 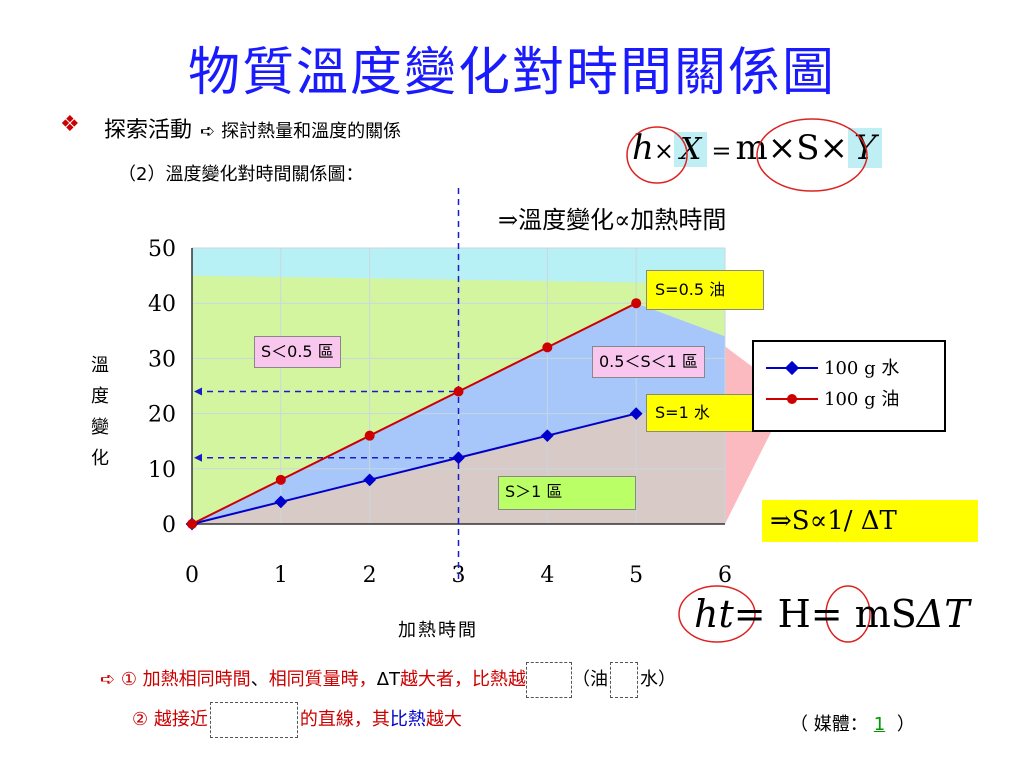 I want to click on note2-part-b: 的直線，其, so click(x=344, y=719).